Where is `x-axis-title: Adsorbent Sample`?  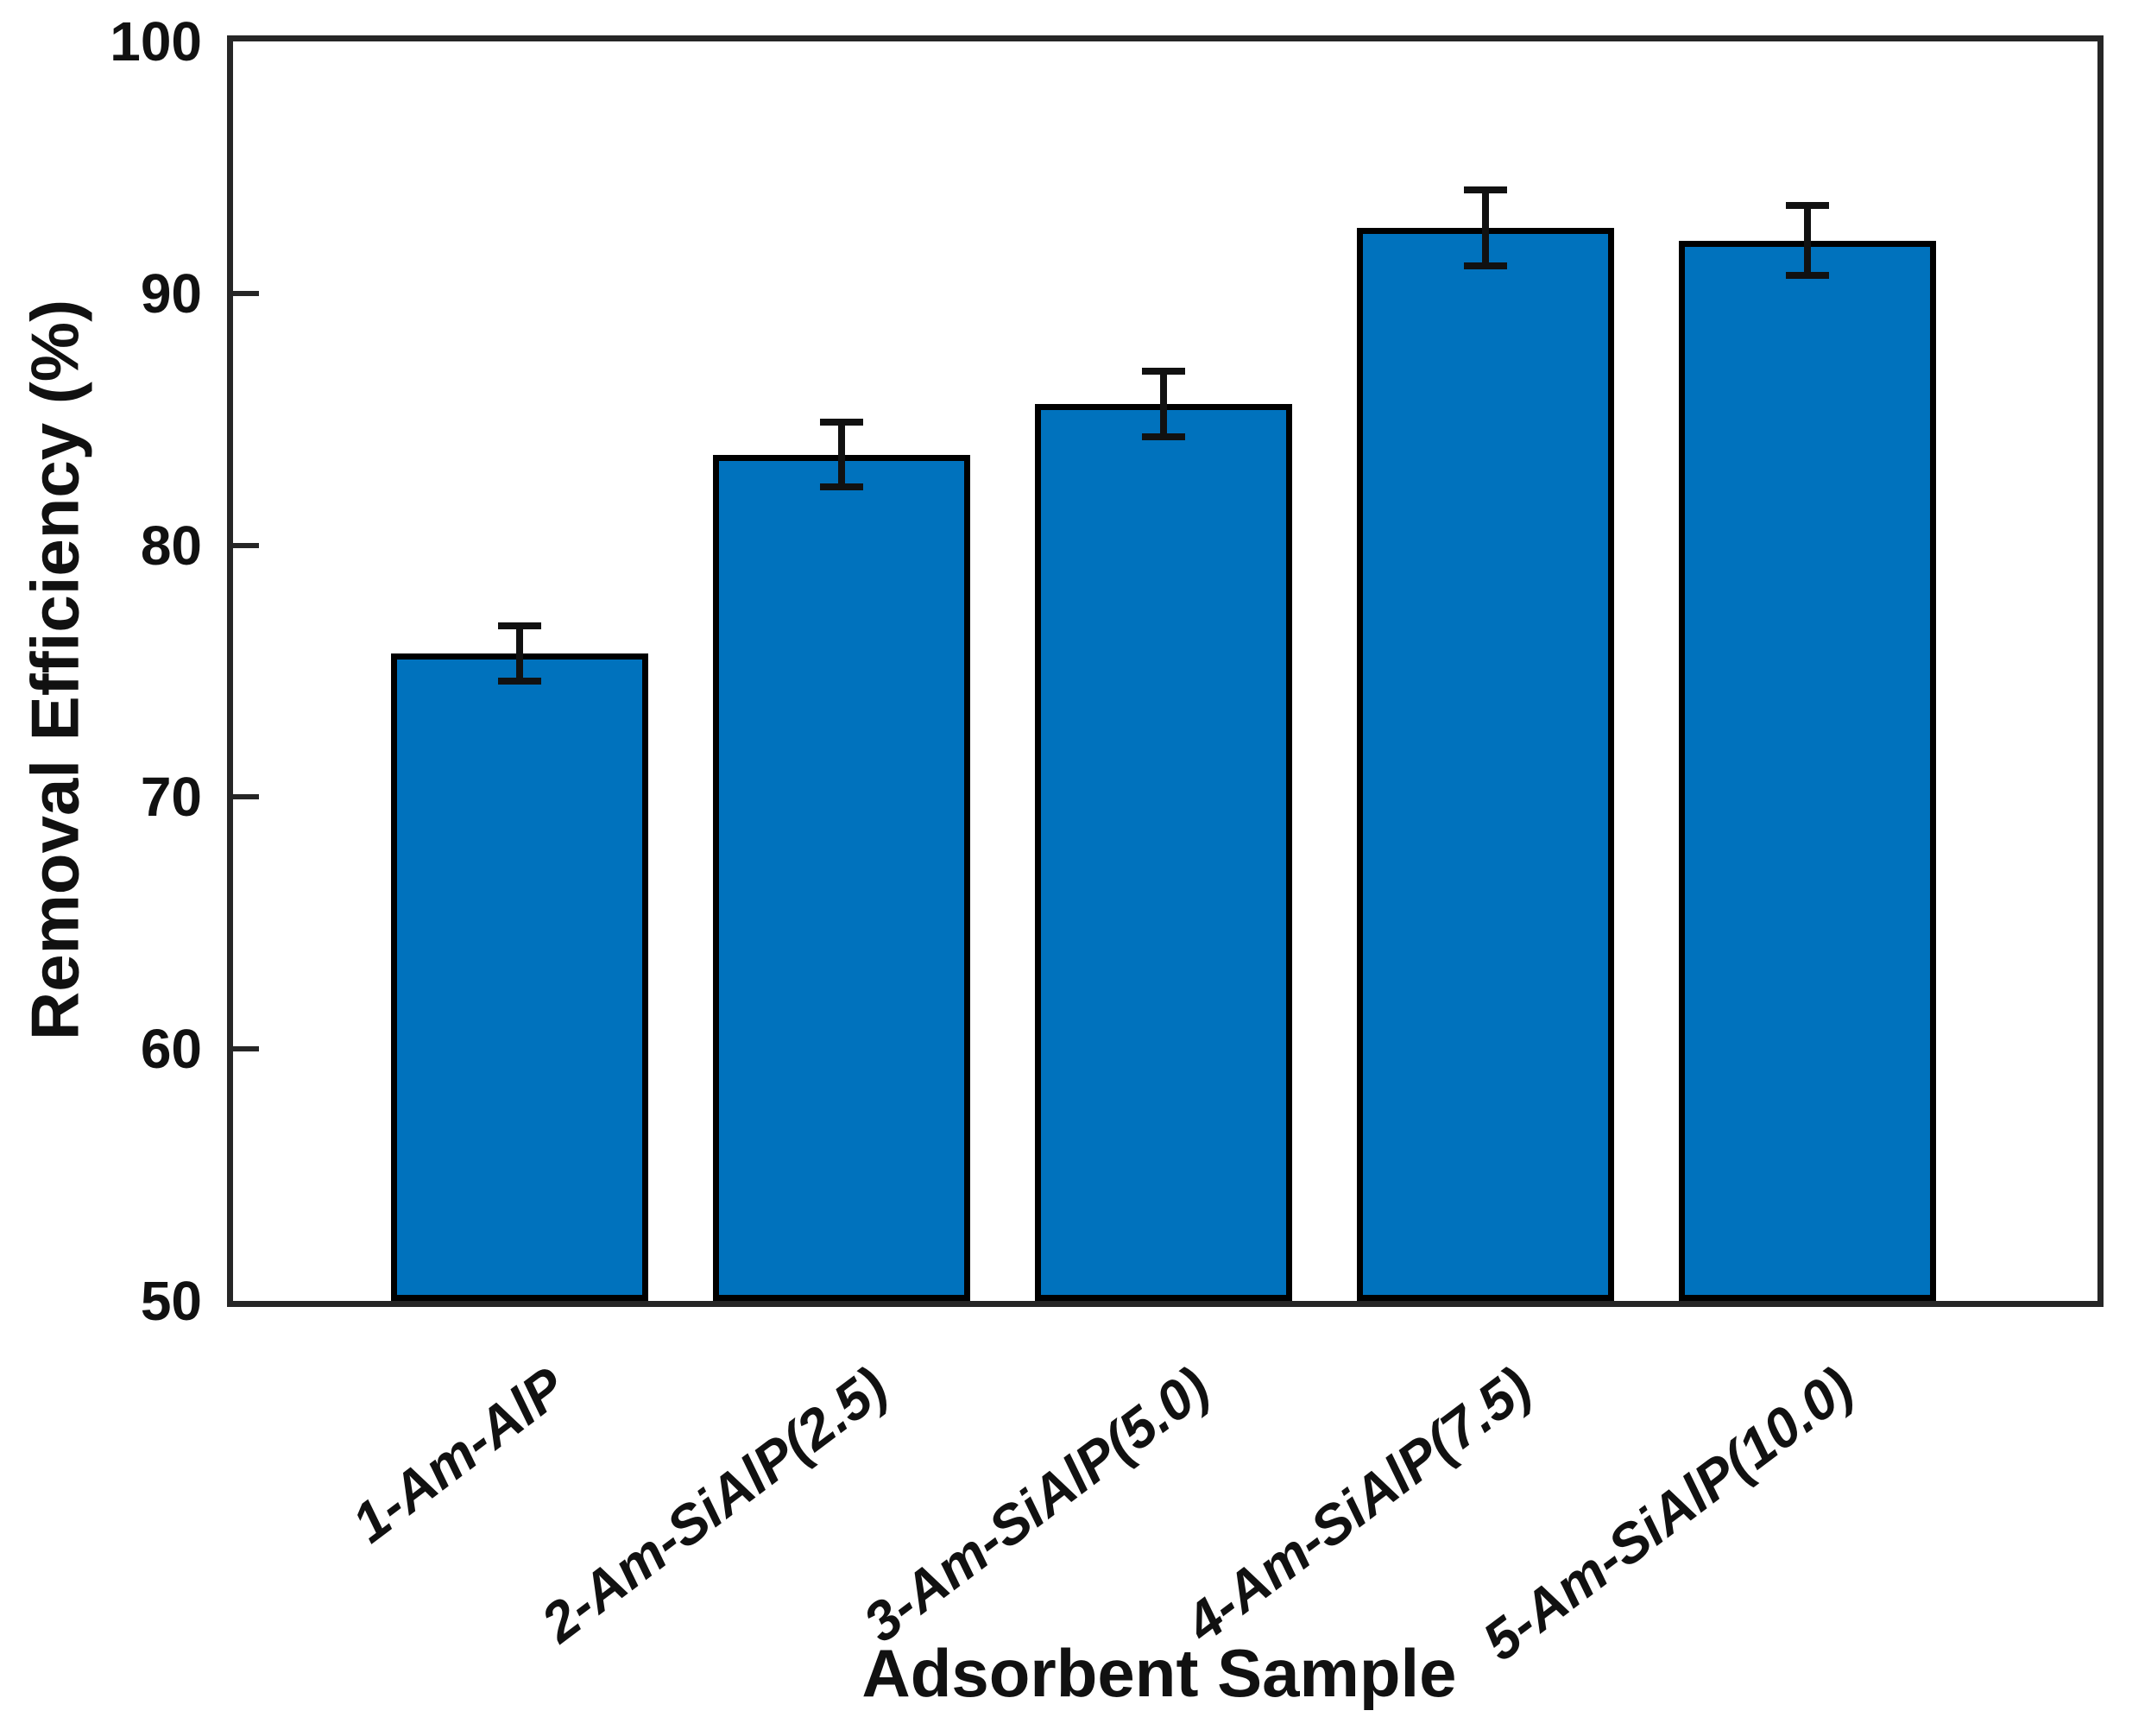
x-axis-title: Adsorbent Sample is located at coordinates (1159, 1673).